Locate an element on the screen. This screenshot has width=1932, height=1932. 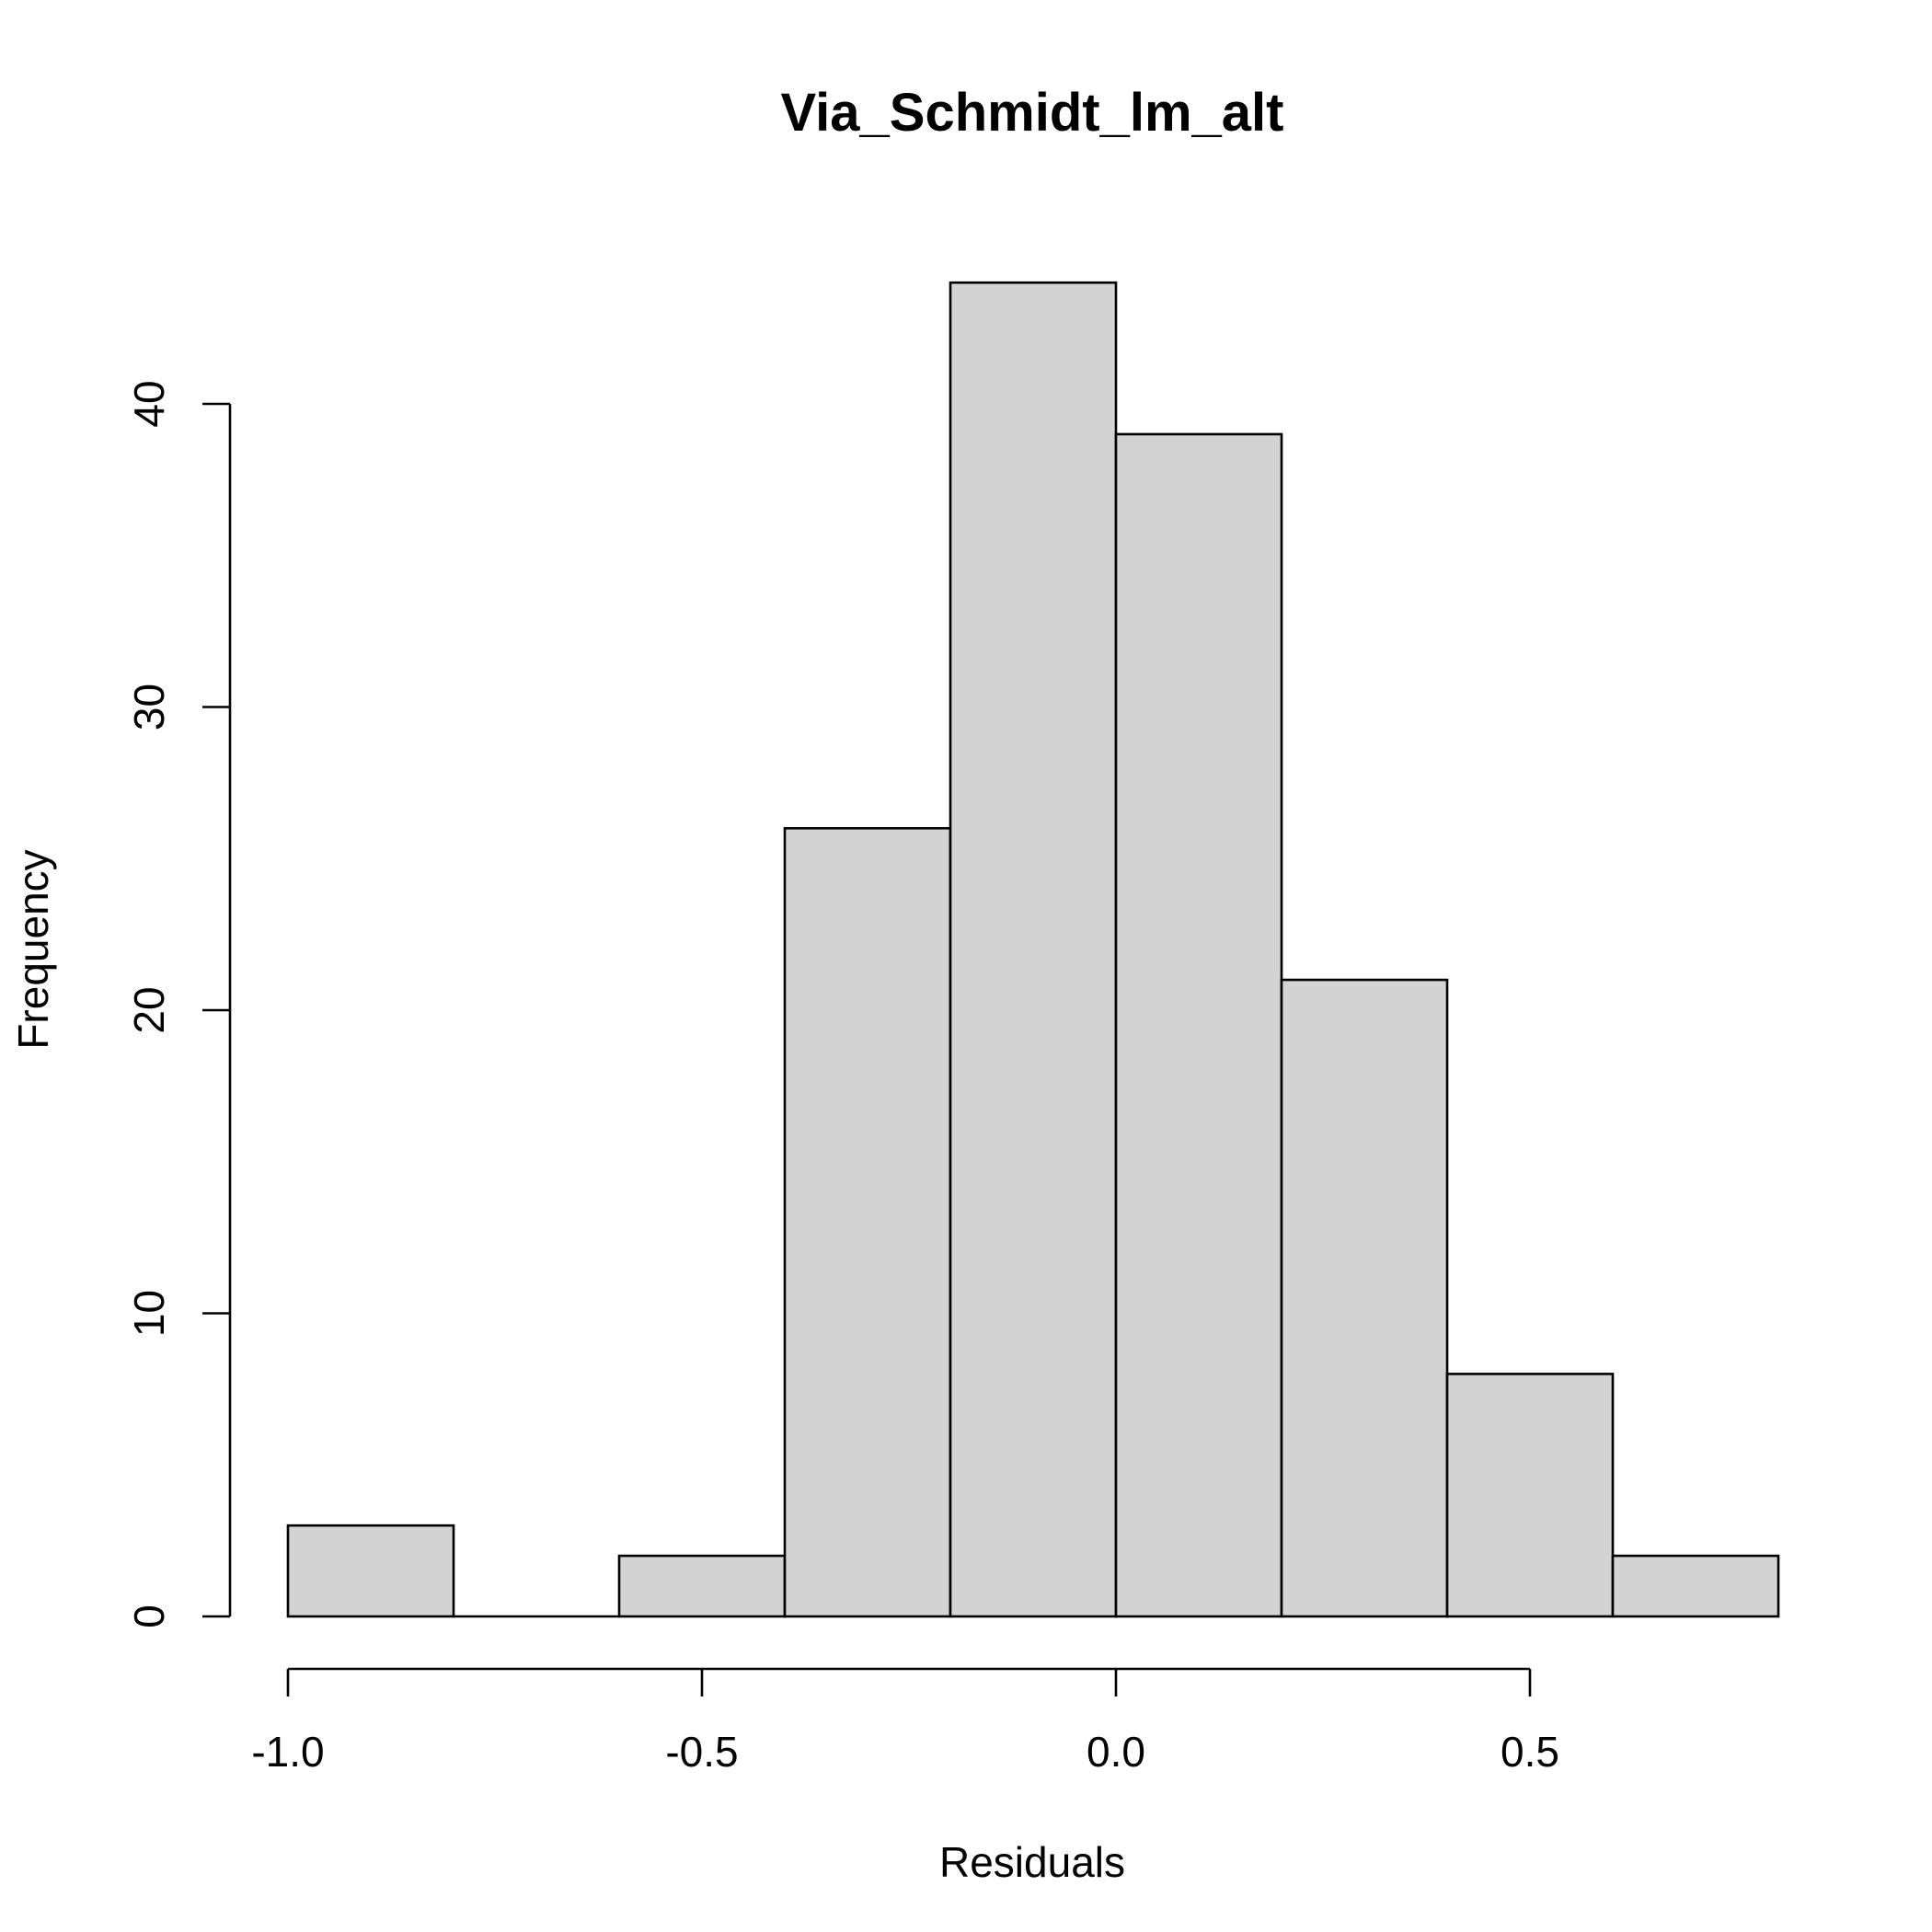
y-tick-label: 10 is located at coordinates (149, 1313).